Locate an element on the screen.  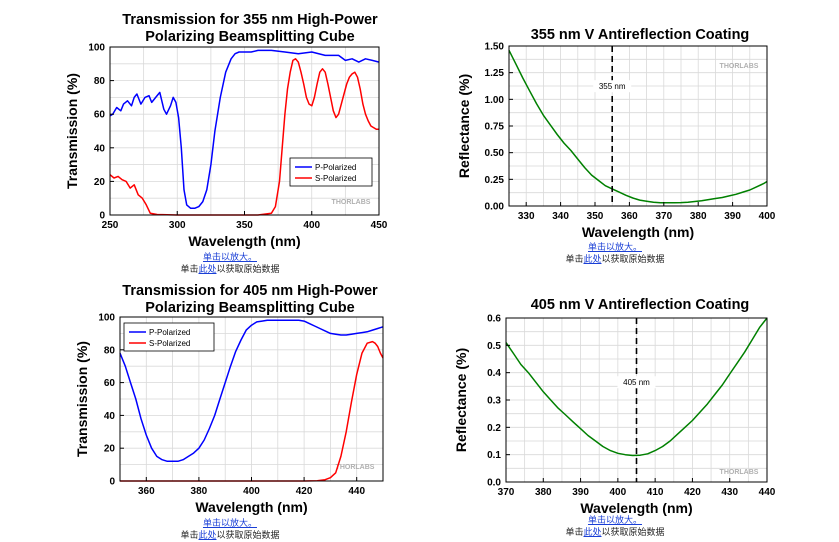
x-tick-label: 360 is located at coordinates (629, 216).